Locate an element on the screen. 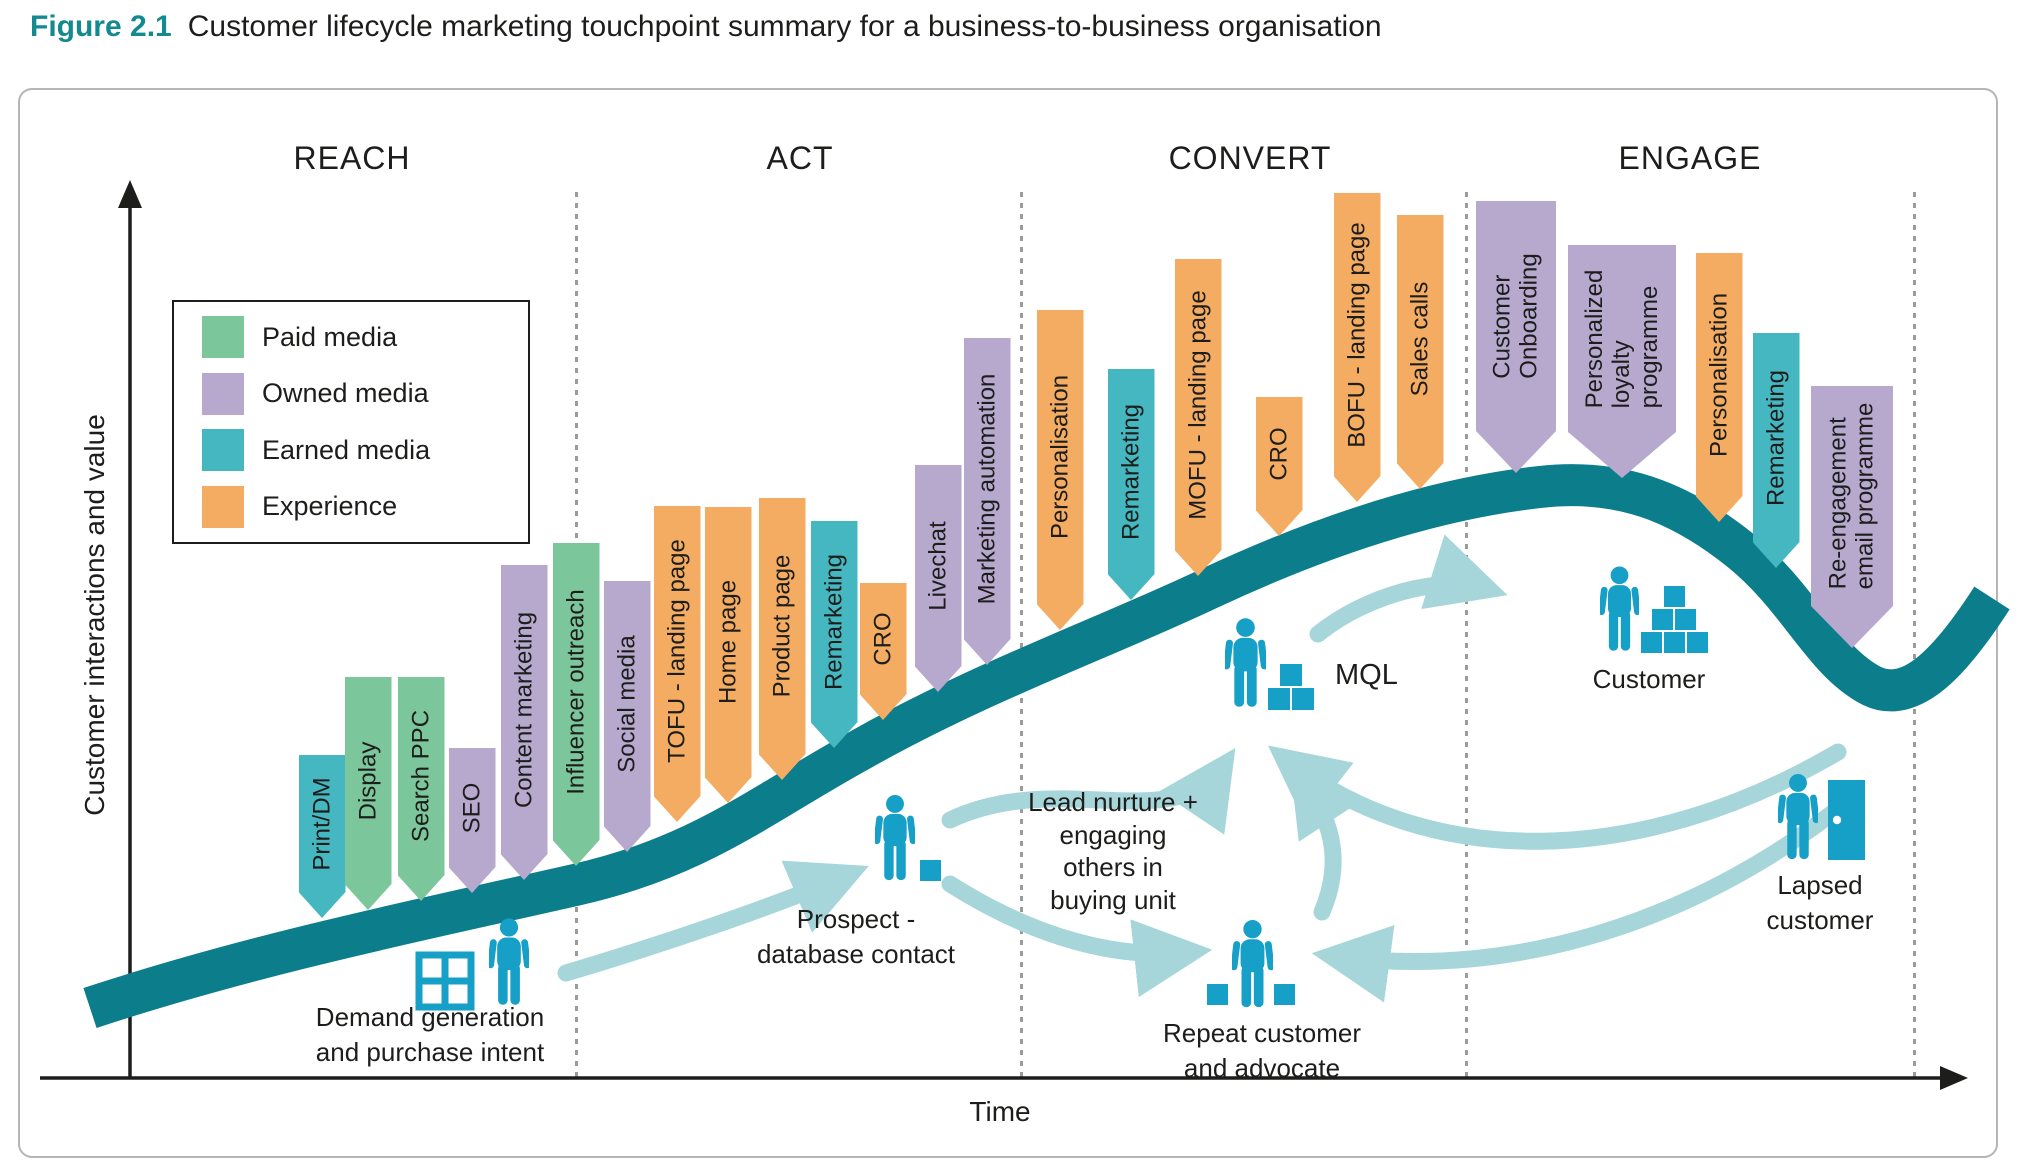 The width and height of the screenshot is (2018, 1176). touchpoint-banner: Customer Onboarding is located at coordinates (1516, 337).